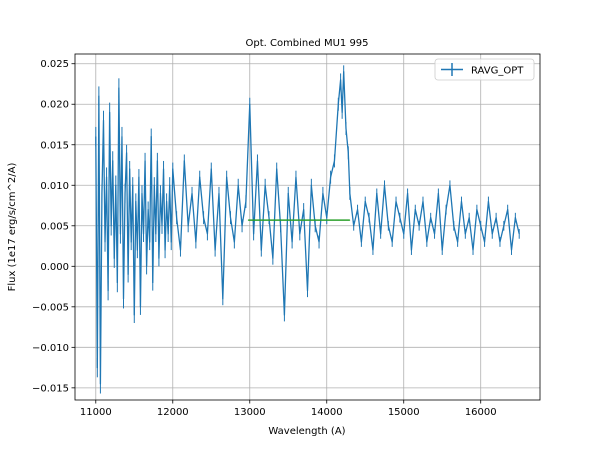 This screenshot has height=454, width=600. Describe the element at coordinates (96, 412) in the screenshot. I see `x-tick-label: 11000` at that location.